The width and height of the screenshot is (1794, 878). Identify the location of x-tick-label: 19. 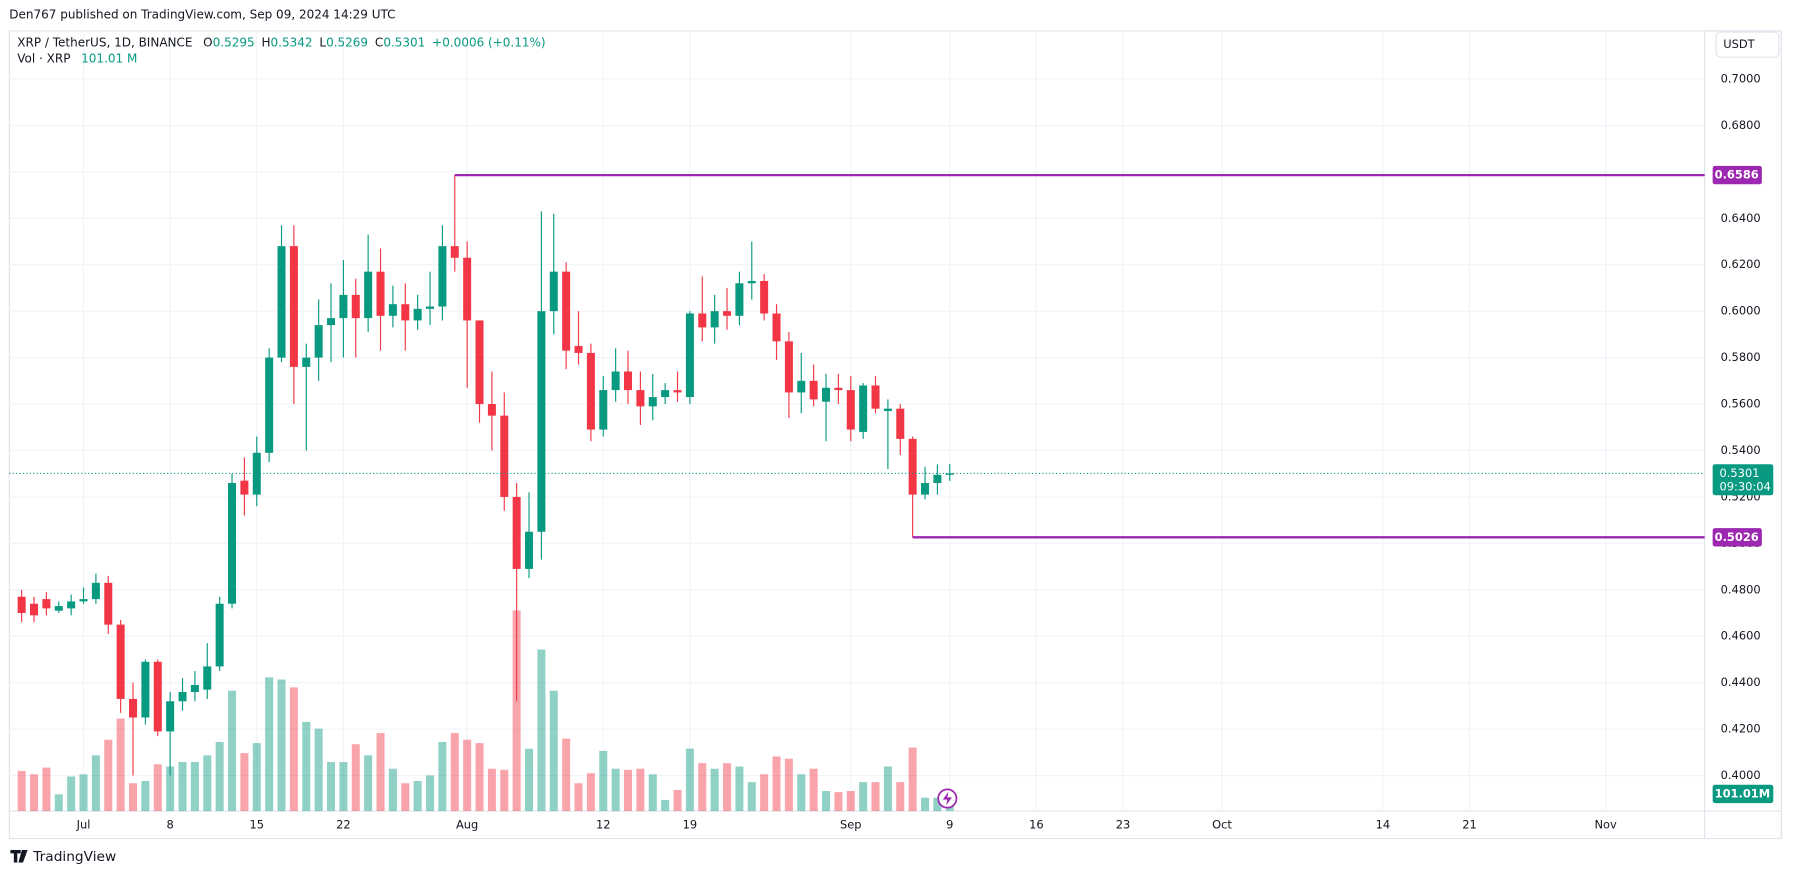
(690, 824).